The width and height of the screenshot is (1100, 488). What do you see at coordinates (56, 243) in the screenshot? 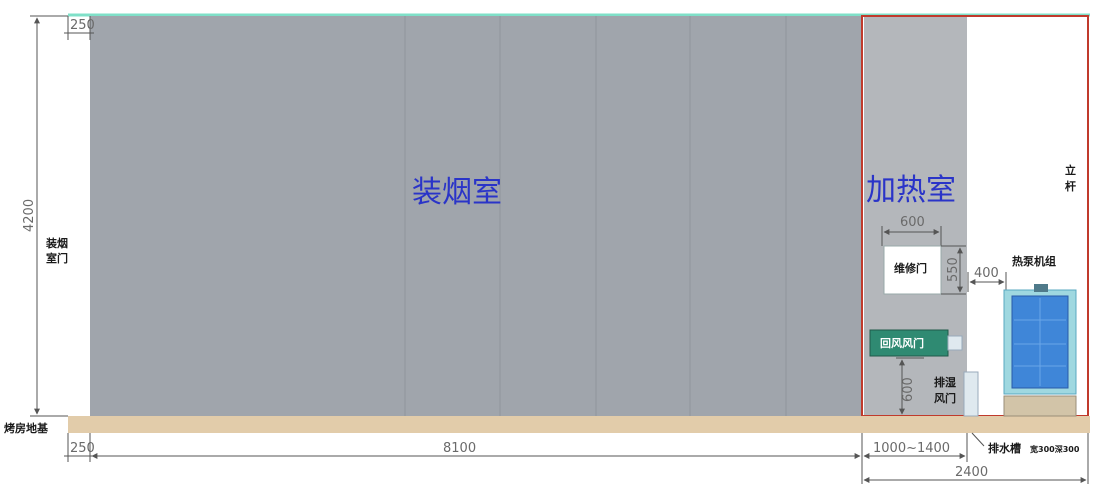
I see `loading-door-label-1: 装烟` at bounding box center [56, 243].